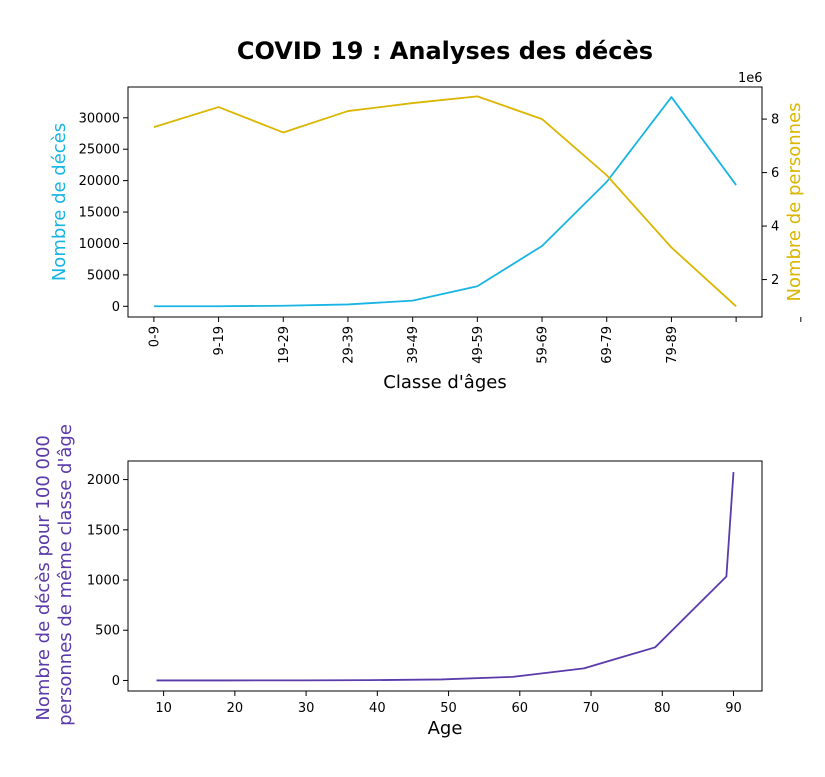 The height and width of the screenshot is (777, 825). What do you see at coordinates (103, 275) in the screenshot?
I see `y-left-tick-label: 5000` at bounding box center [103, 275].